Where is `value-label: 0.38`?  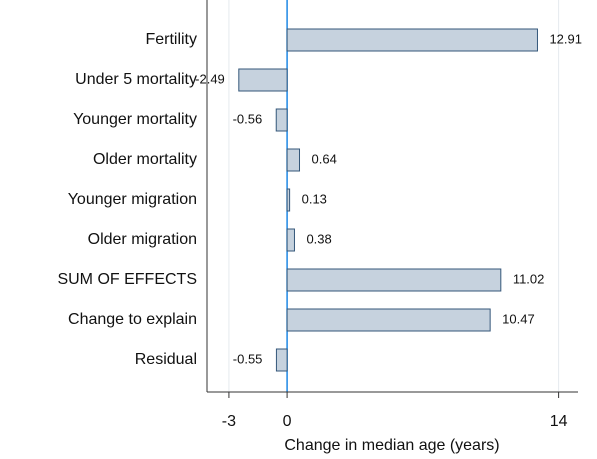 value-label: 0.38 is located at coordinates (318, 238).